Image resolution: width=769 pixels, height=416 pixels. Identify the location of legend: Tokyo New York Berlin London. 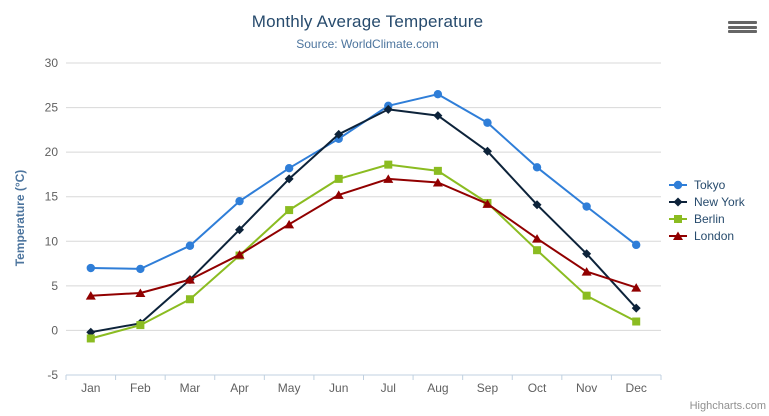
(707, 210).